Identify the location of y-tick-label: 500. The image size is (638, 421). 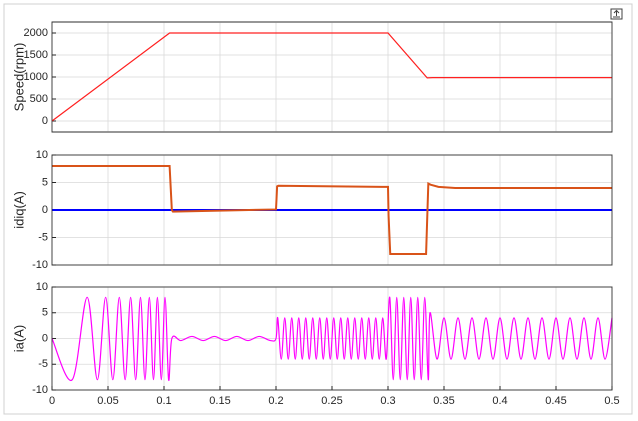
(39, 99).